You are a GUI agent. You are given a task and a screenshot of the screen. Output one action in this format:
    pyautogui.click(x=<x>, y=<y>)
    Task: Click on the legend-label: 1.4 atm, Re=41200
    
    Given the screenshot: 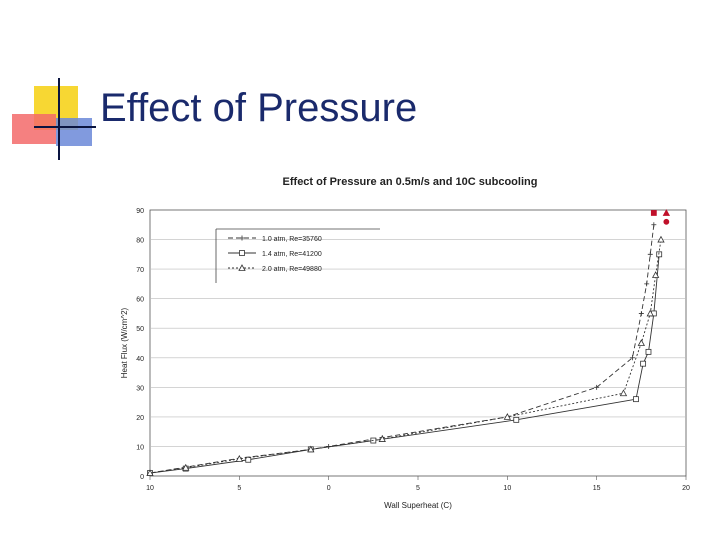 What is the action you would take?
    pyautogui.click(x=292, y=254)
    